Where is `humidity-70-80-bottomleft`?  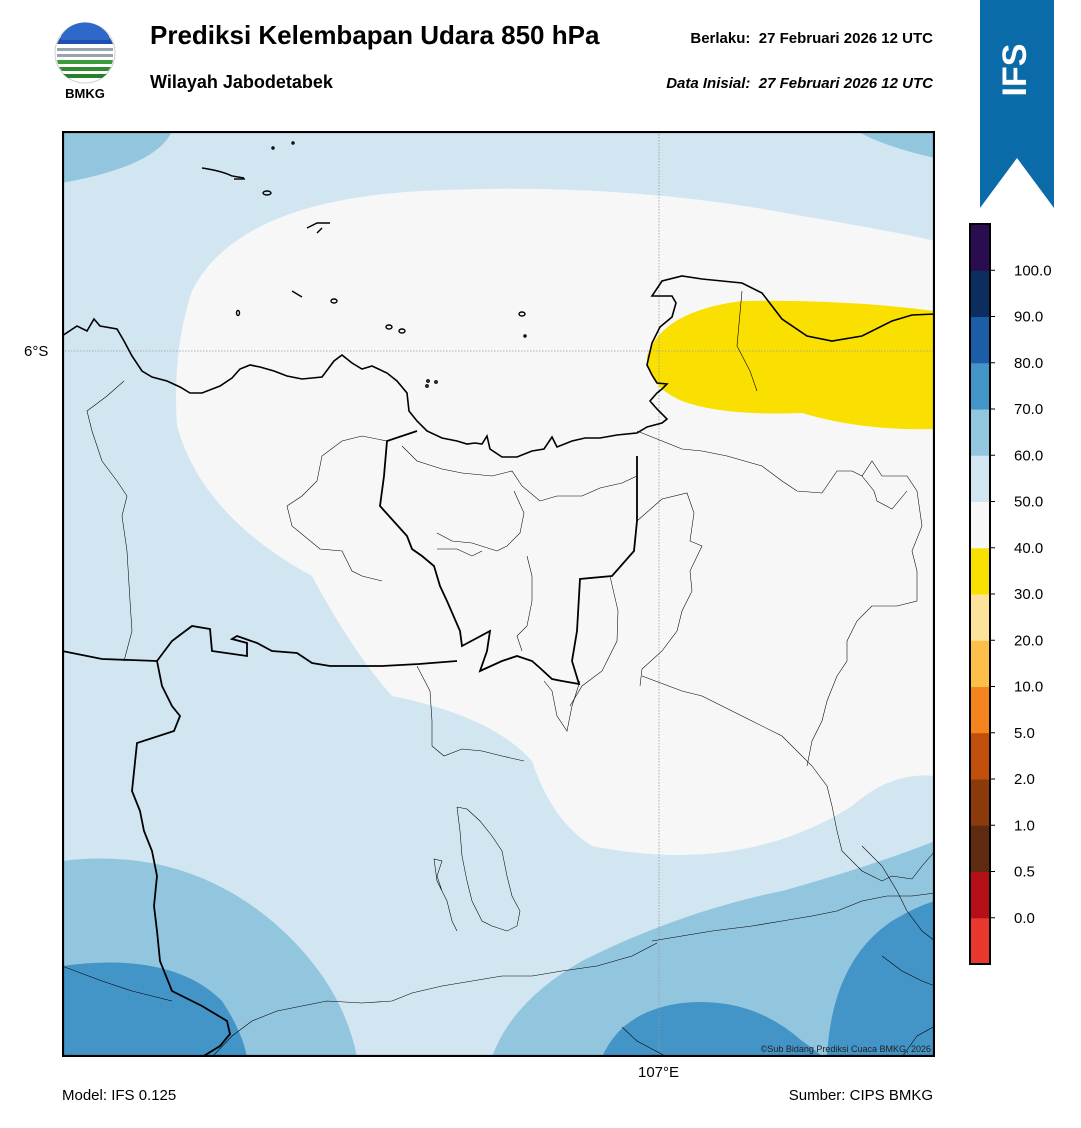 humidity-70-80-bottomleft is located at coordinates (154, 1009).